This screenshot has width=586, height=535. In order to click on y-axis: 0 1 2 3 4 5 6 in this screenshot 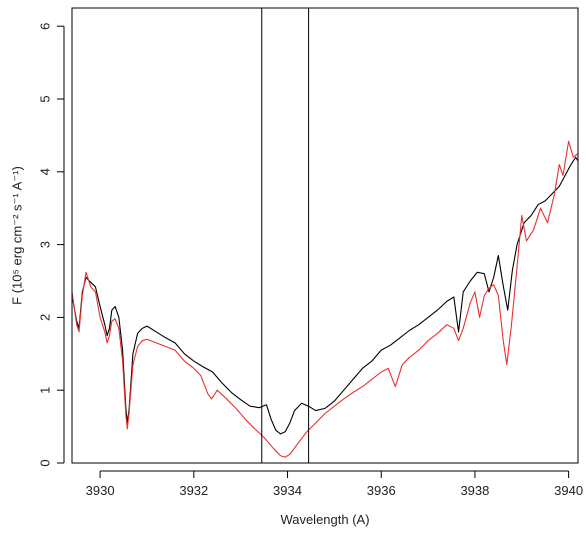, I will do `click(51, 245)`.